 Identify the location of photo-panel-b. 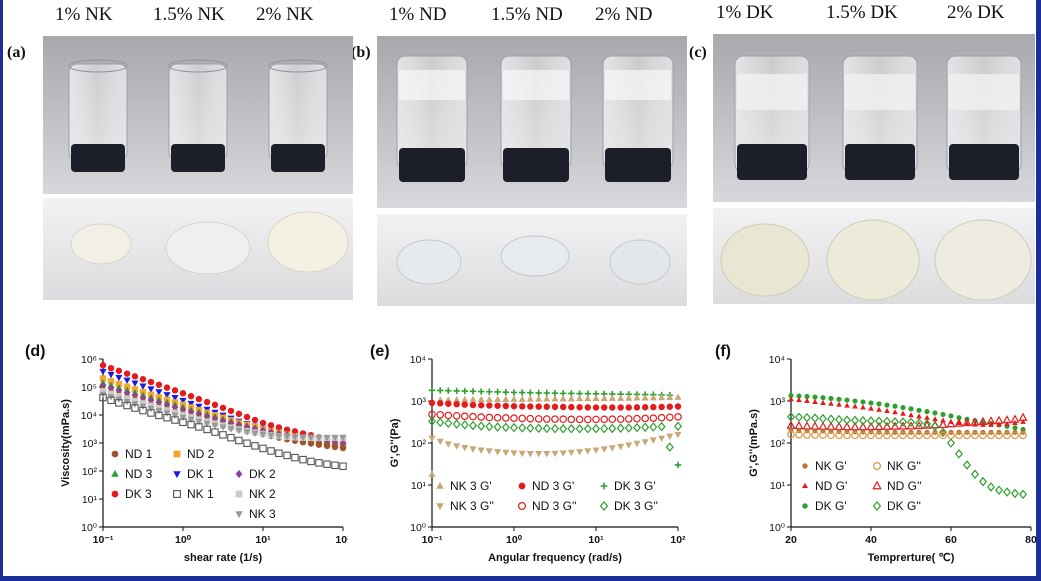
(532, 171).